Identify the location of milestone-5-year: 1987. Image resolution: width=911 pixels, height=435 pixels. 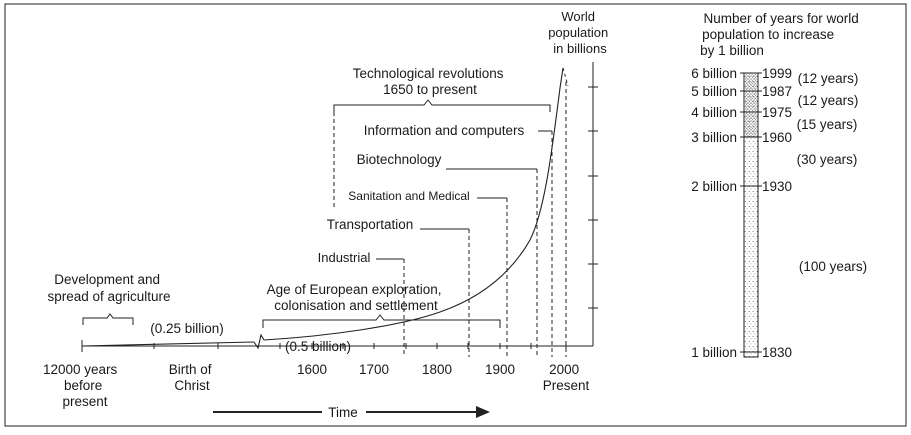
(777, 91).